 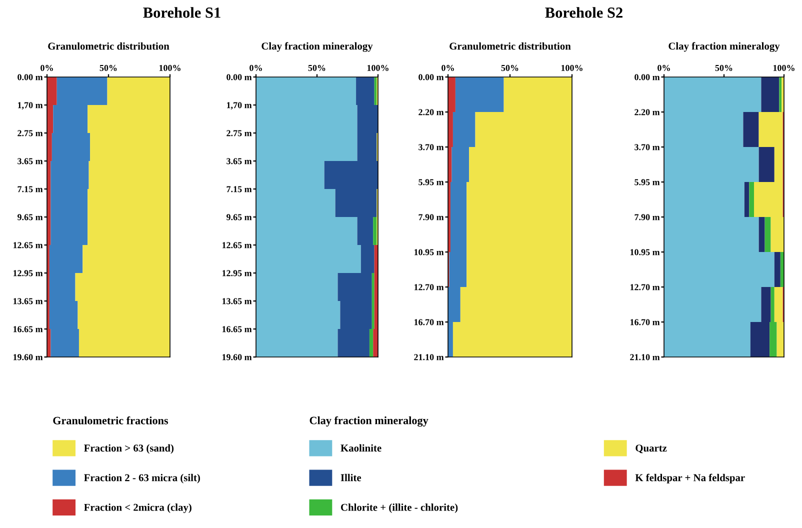 What do you see at coordinates (181, 12) in the screenshot?
I see `chart-title: Borehole S1` at bounding box center [181, 12].